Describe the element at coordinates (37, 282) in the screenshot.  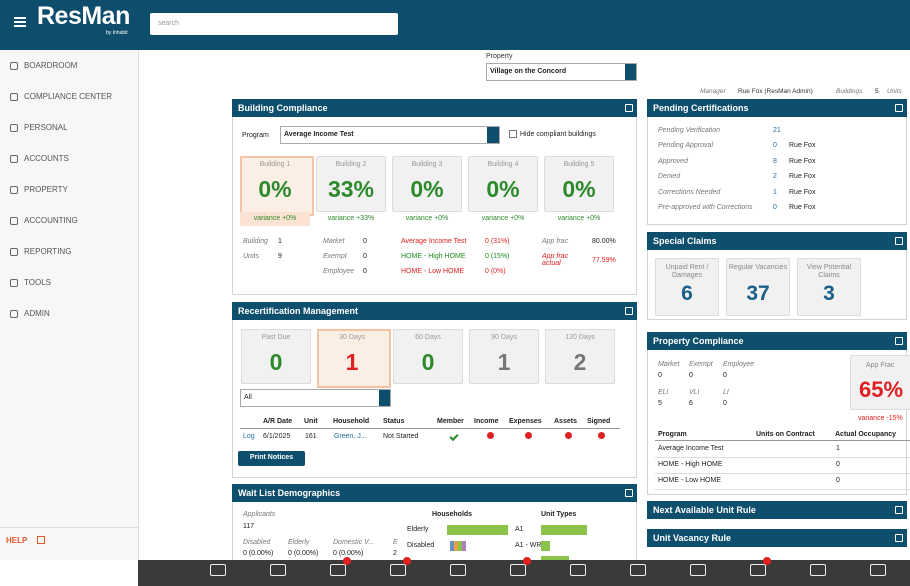
I see `nav-item: TOOLS` at that location.